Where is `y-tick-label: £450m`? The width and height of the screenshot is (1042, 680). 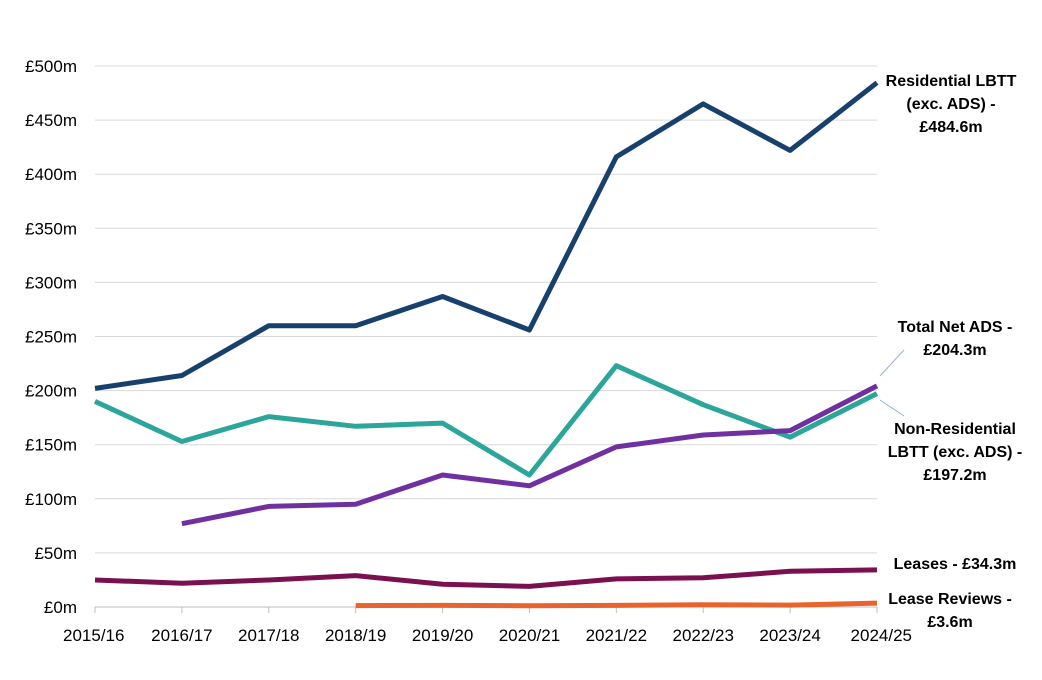 y-tick-label: £450m is located at coordinates (51, 120).